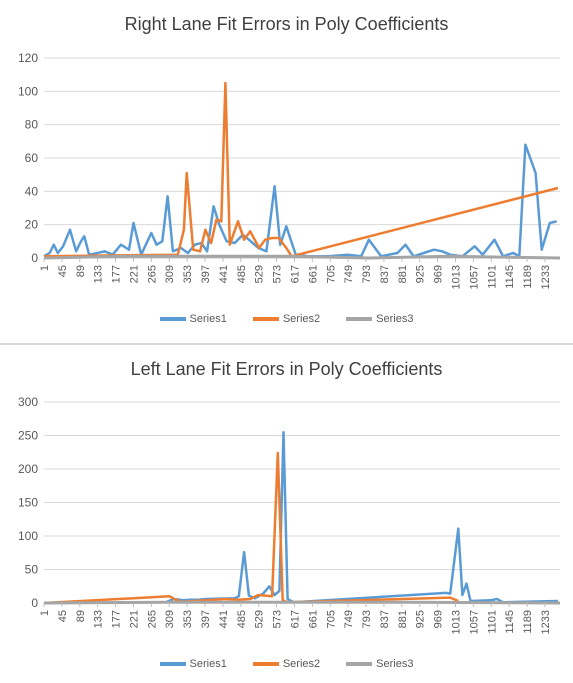  What do you see at coordinates (32, 225) in the screenshot?
I see `y-tick-label: 20` at bounding box center [32, 225].